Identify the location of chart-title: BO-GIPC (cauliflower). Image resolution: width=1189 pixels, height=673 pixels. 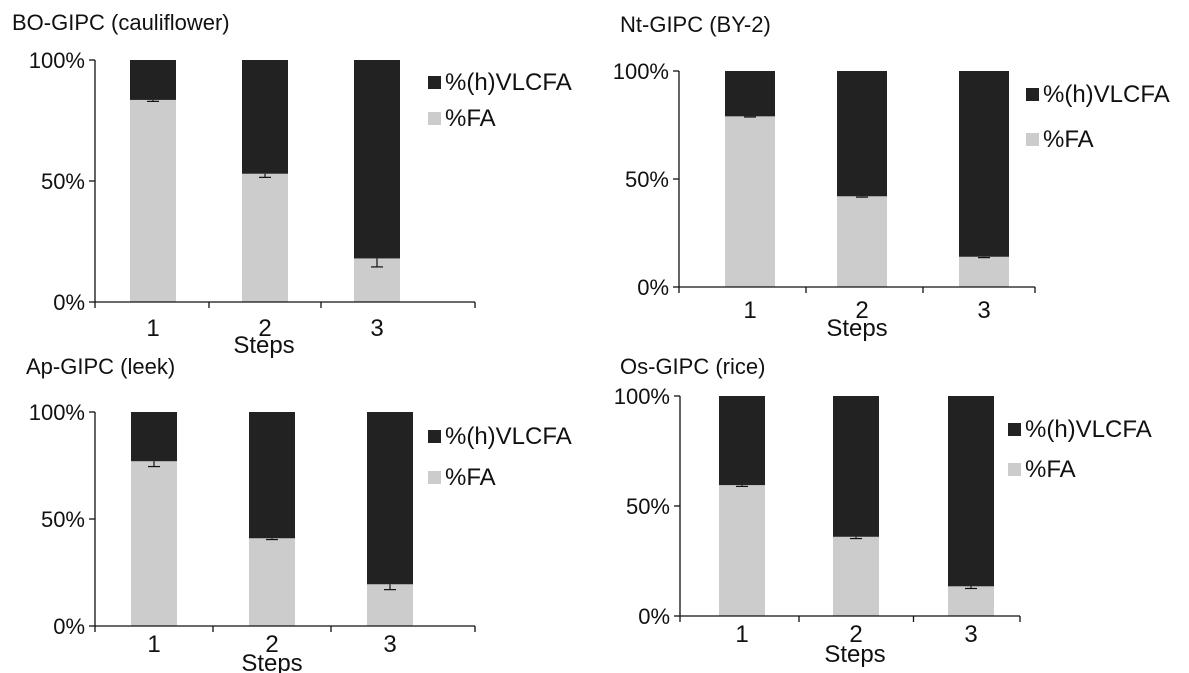
(121, 22).